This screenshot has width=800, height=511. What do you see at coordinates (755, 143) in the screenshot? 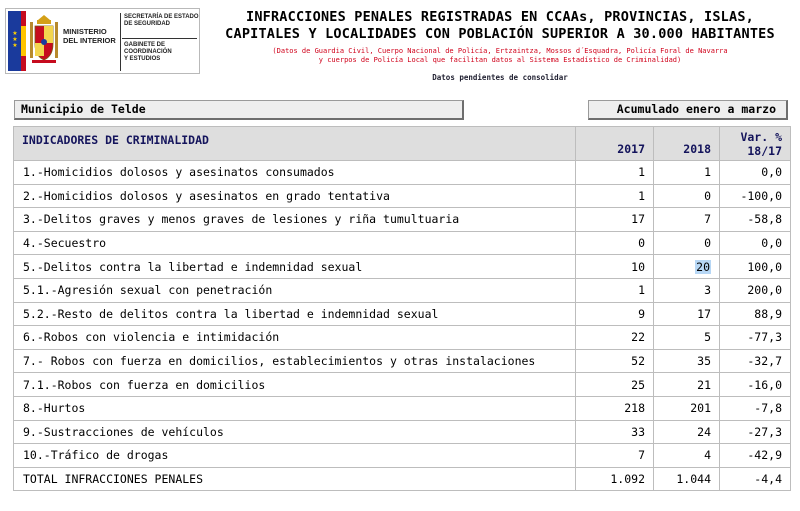
I see `column-header-variation: Var. % 18/17` at bounding box center [755, 143].